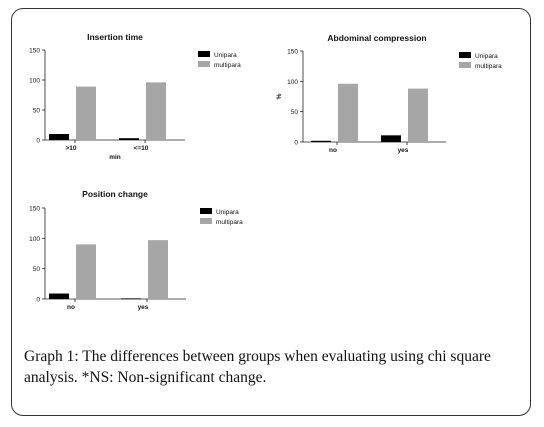 The image size is (544, 427). What do you see at coordinates (115, 37) in the screenshot?
I see `chart-title: Insertion time` at bounding box center [115, 37].